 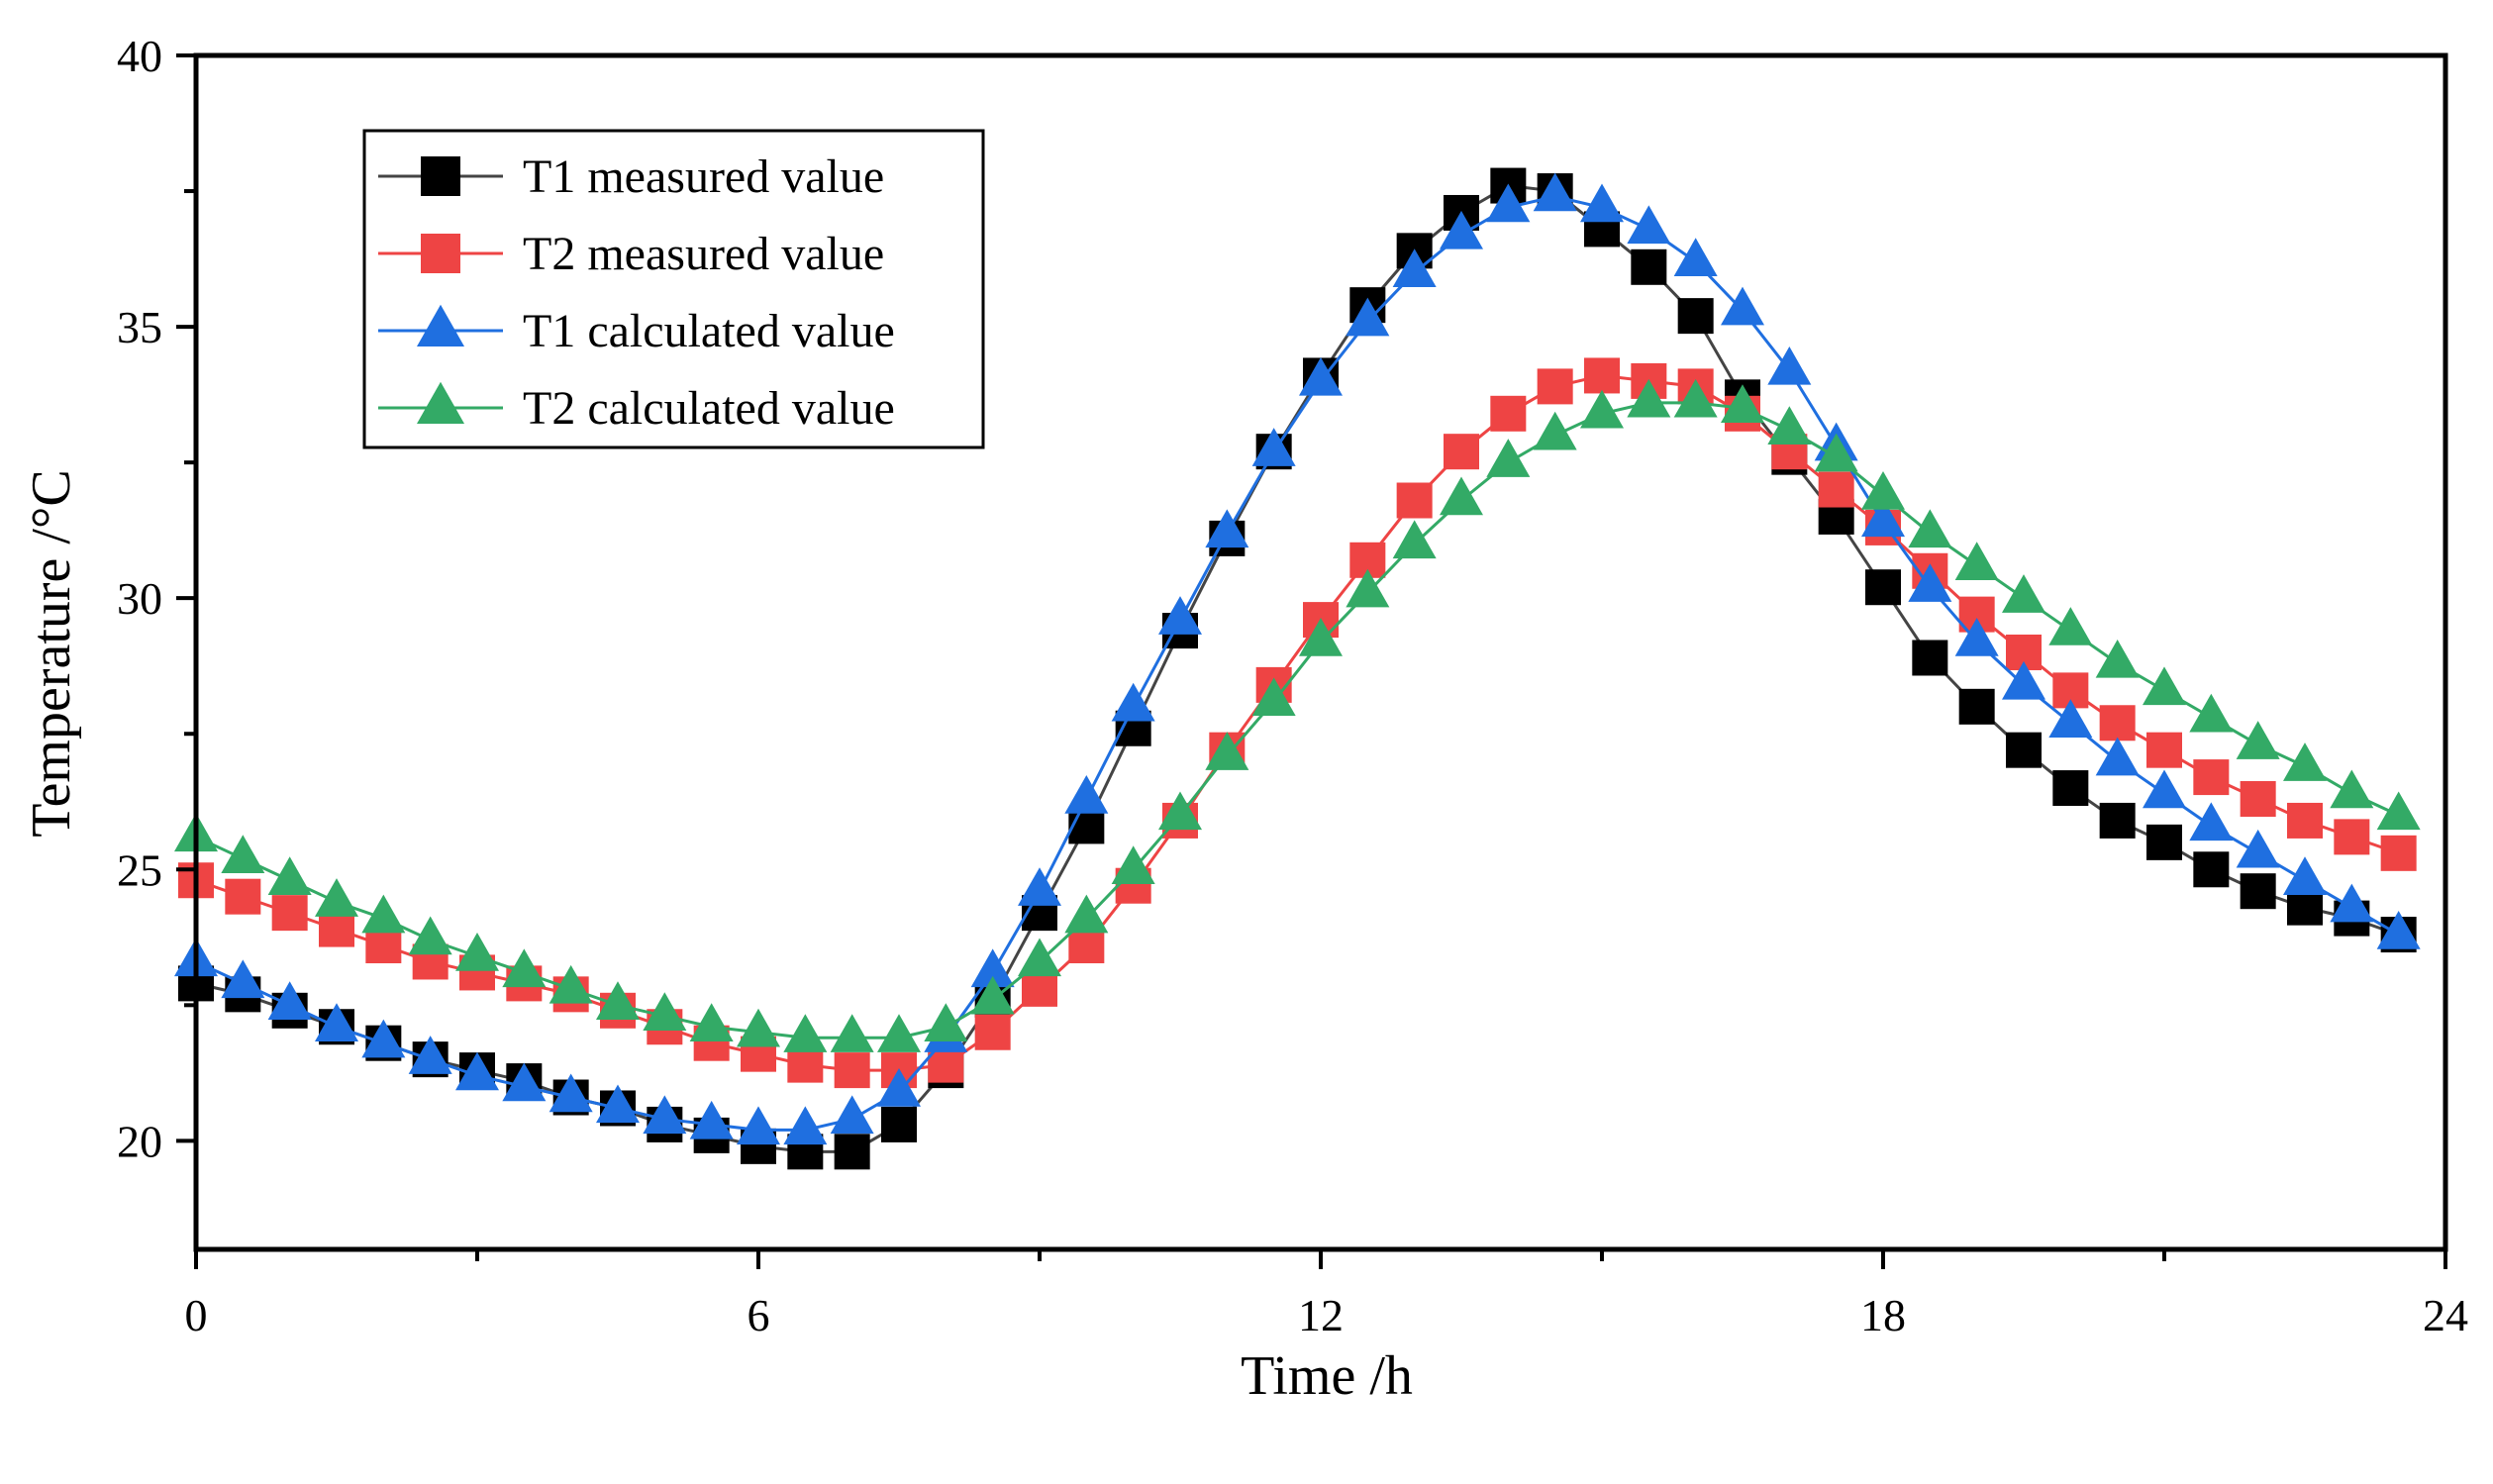 What do you see at coordinates (703, 254) in the screenshot?
I see `legend-label: T2 measured value` at bounding box center [703, 254].